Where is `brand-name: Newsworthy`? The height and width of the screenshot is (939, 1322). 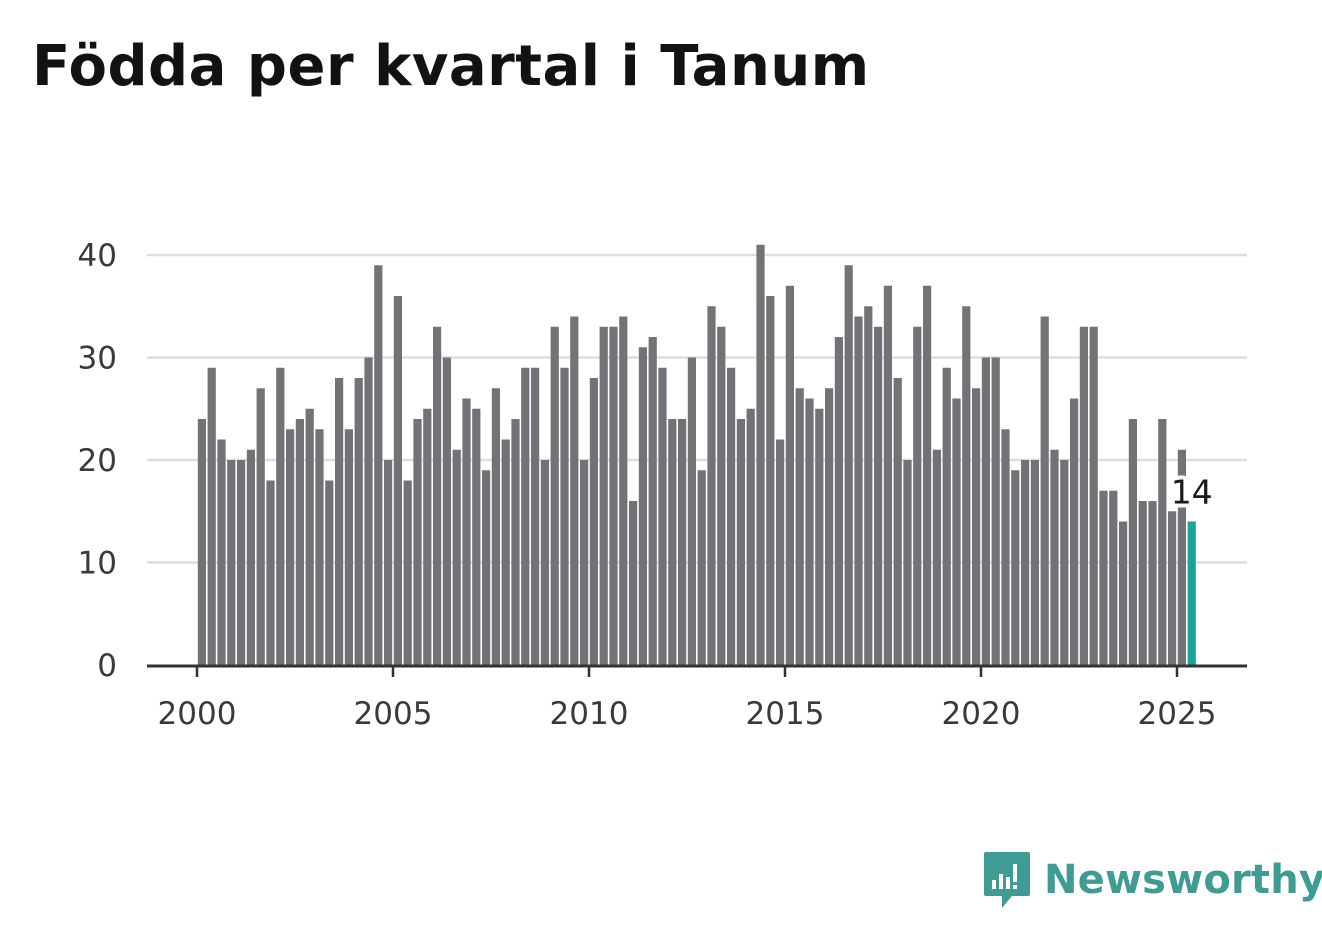
brand-name: Newsworthy is located at coordinates (1183, 880).